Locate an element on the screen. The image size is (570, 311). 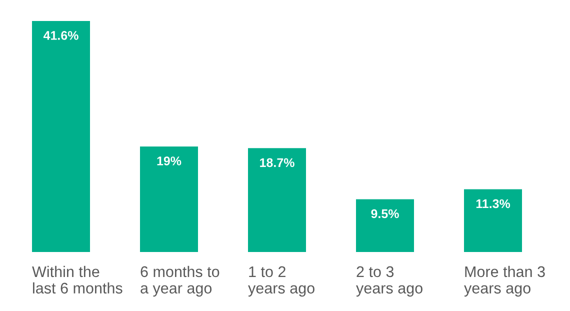
x-tick-label: 6 months to a year ago is located at coordinates (180, 281).